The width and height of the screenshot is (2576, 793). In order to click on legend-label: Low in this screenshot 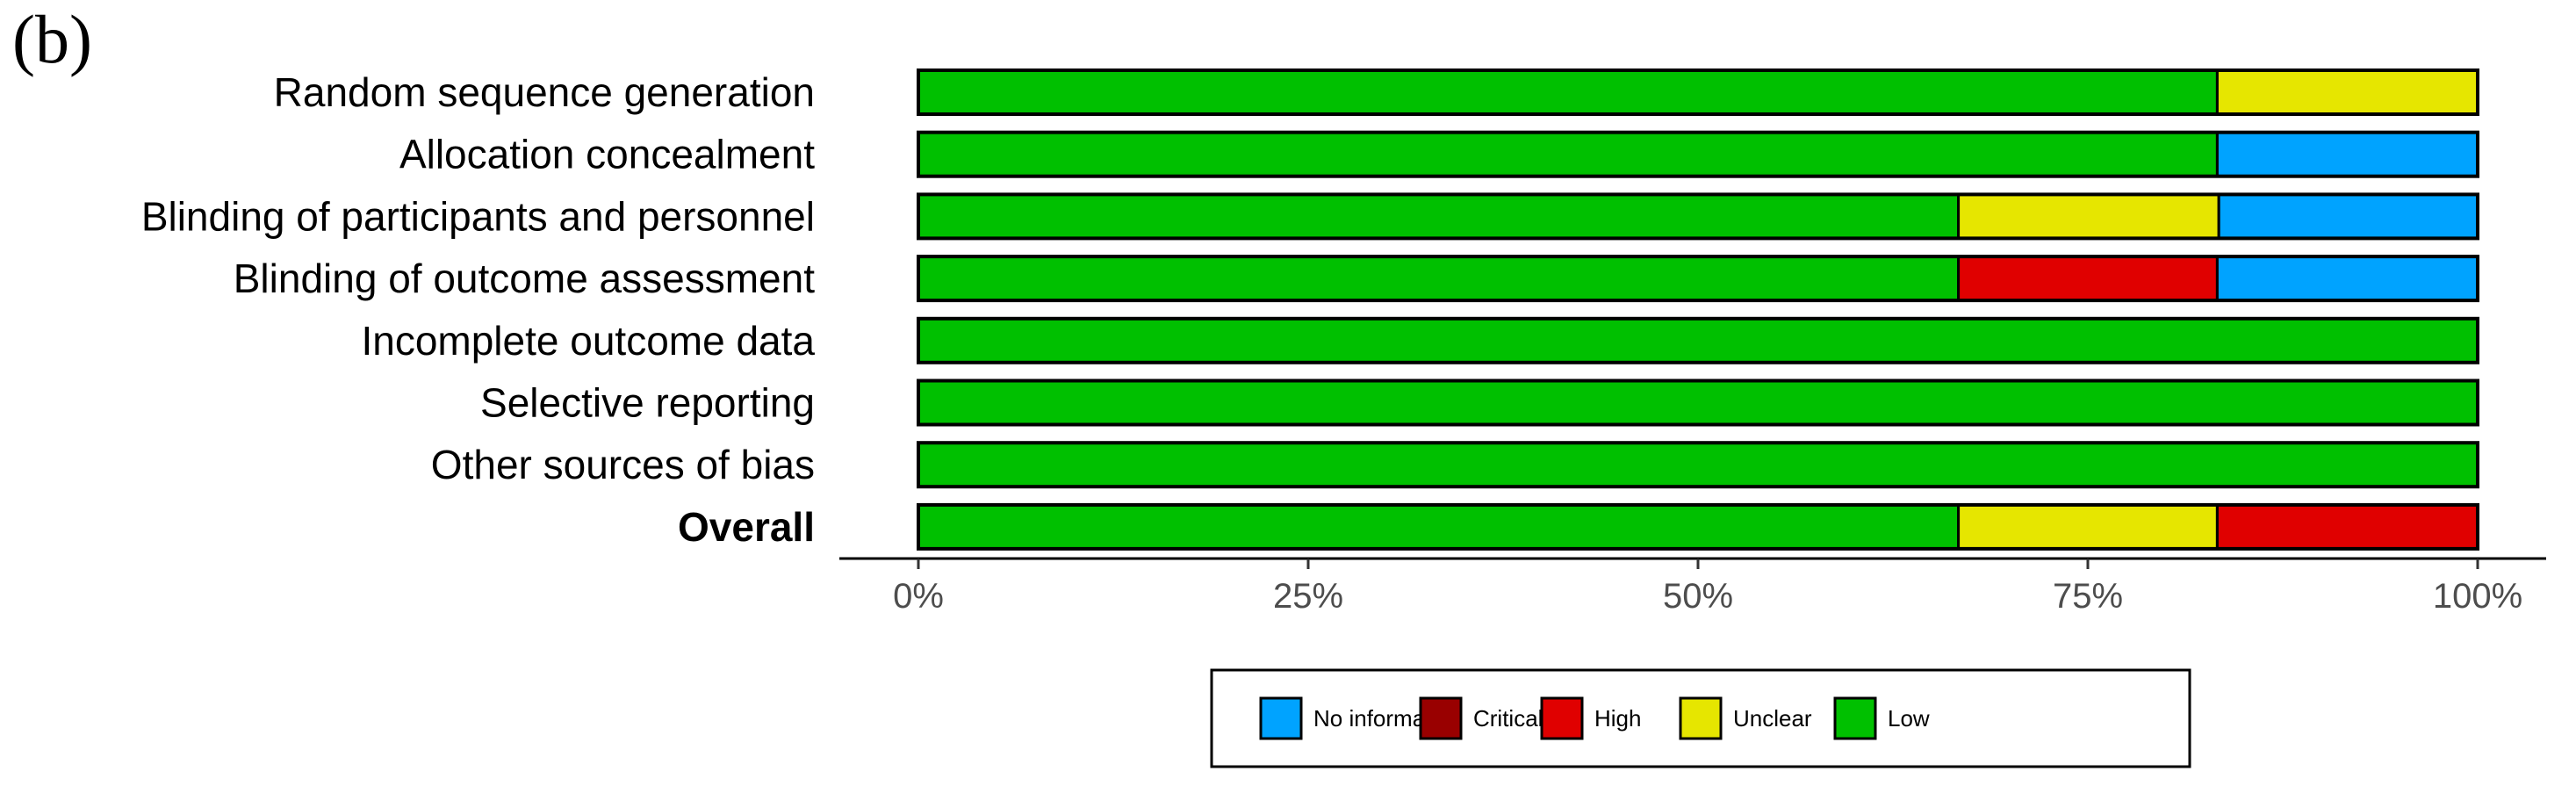, I will do `click(1909, 718)`.